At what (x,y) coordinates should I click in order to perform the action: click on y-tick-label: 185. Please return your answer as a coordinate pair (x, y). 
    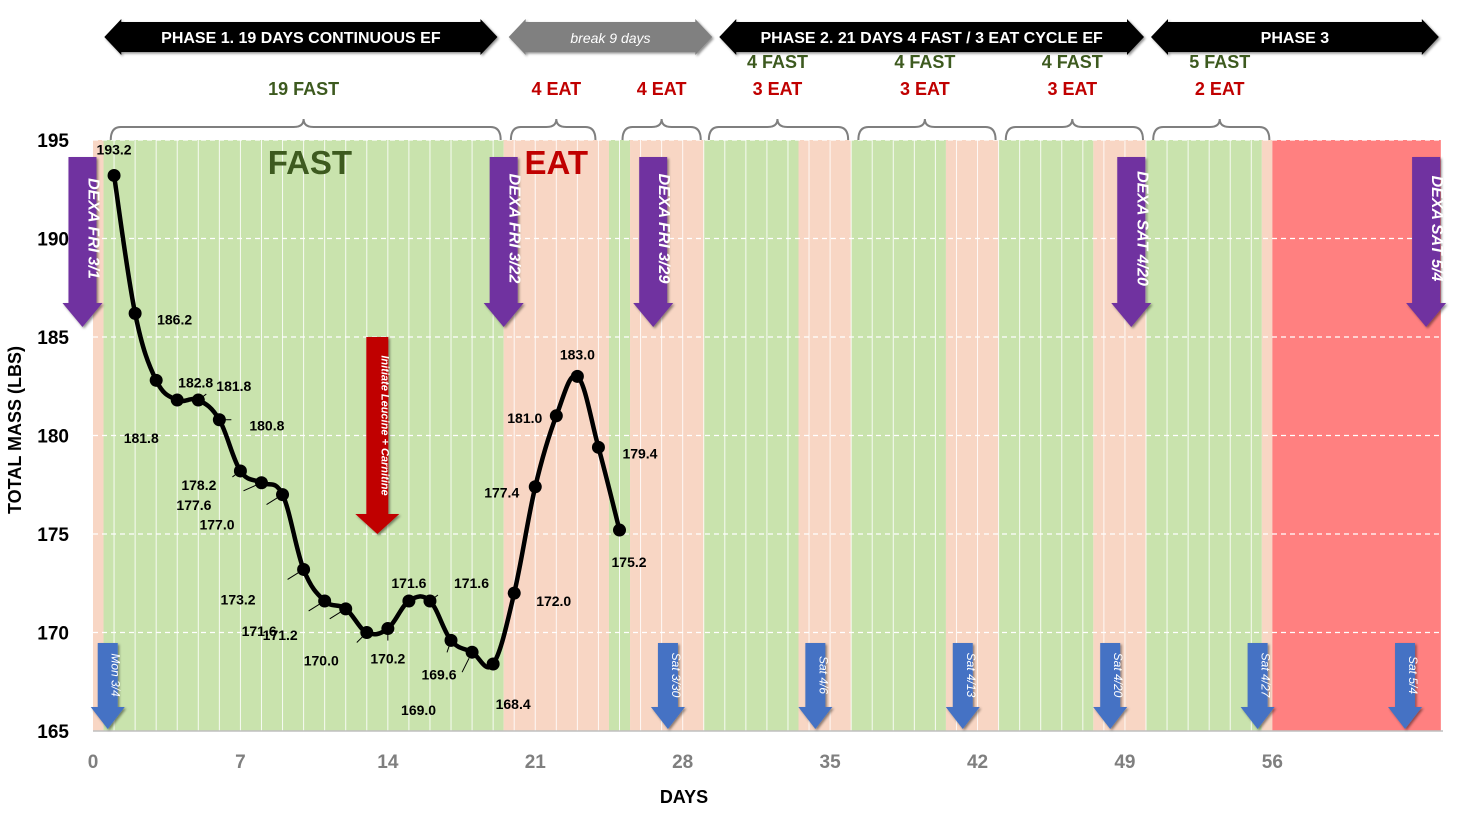
    Looking at the image, I should click on (53, 338).